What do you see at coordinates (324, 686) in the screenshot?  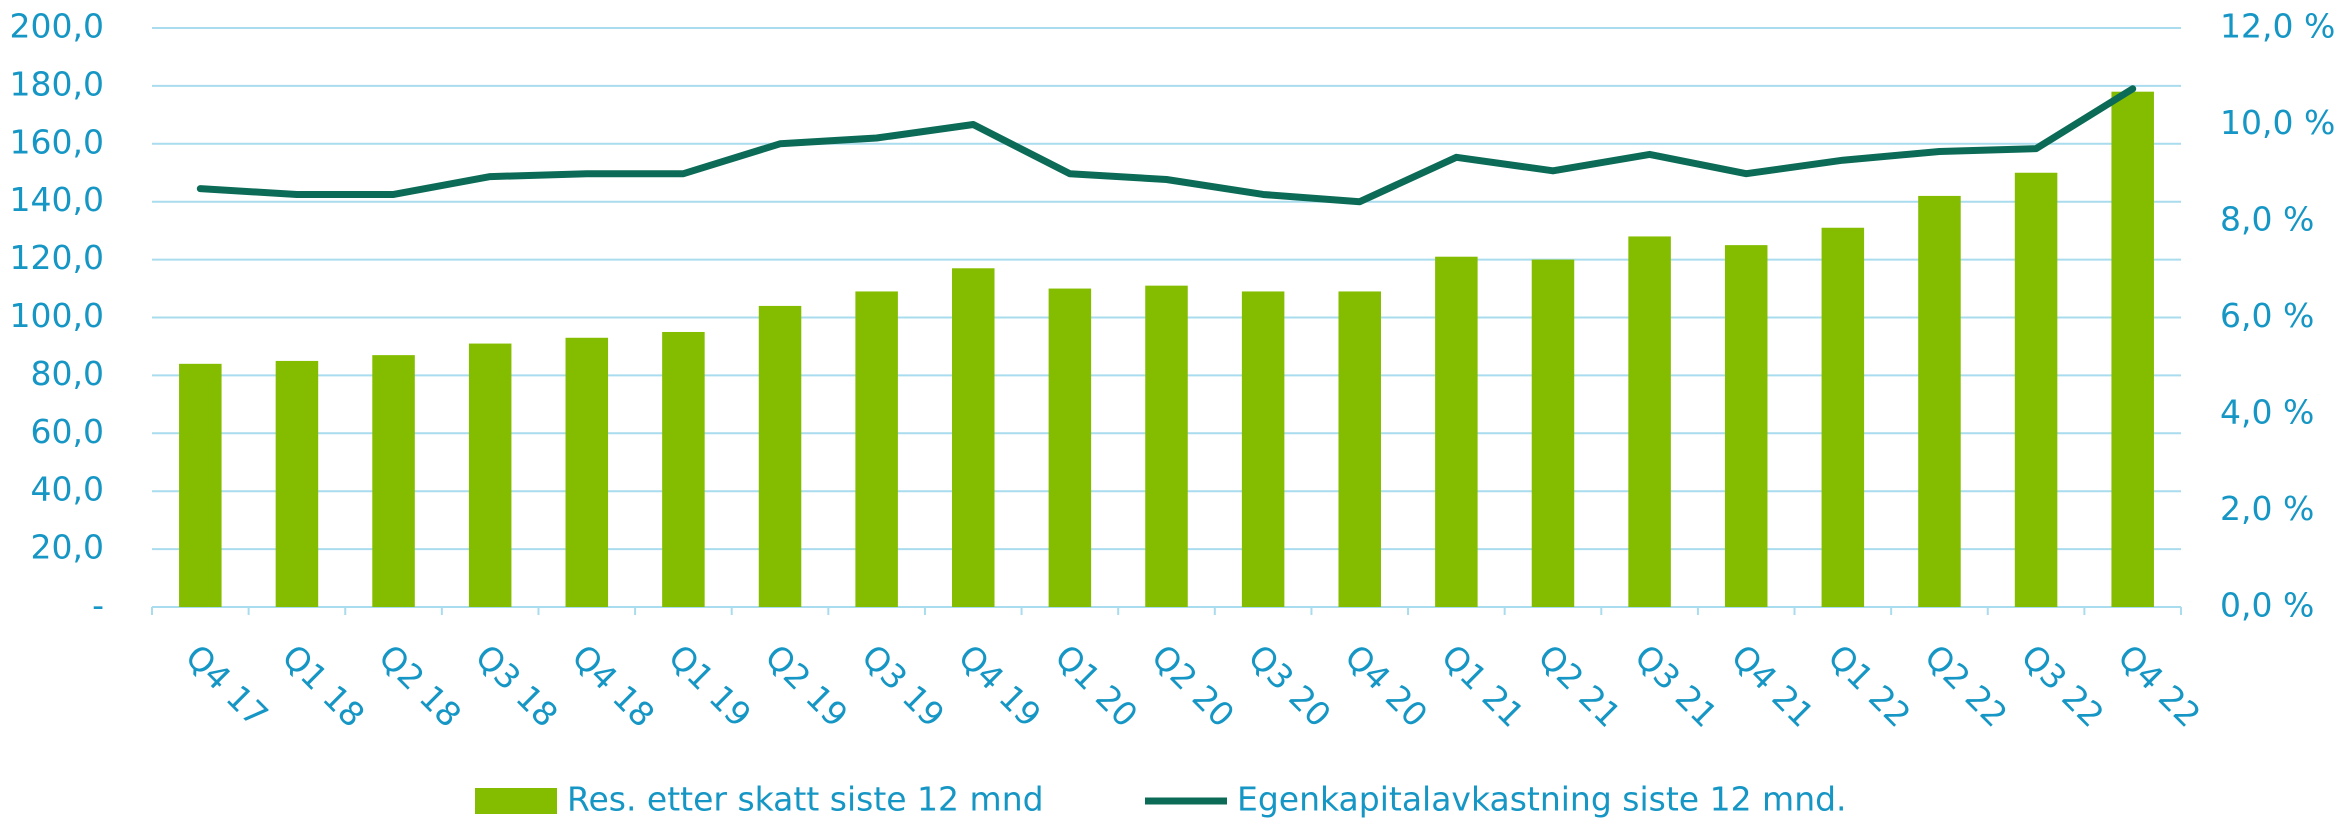 I see `x-tick-label: Q1 18` at bounding box center [324, 686].